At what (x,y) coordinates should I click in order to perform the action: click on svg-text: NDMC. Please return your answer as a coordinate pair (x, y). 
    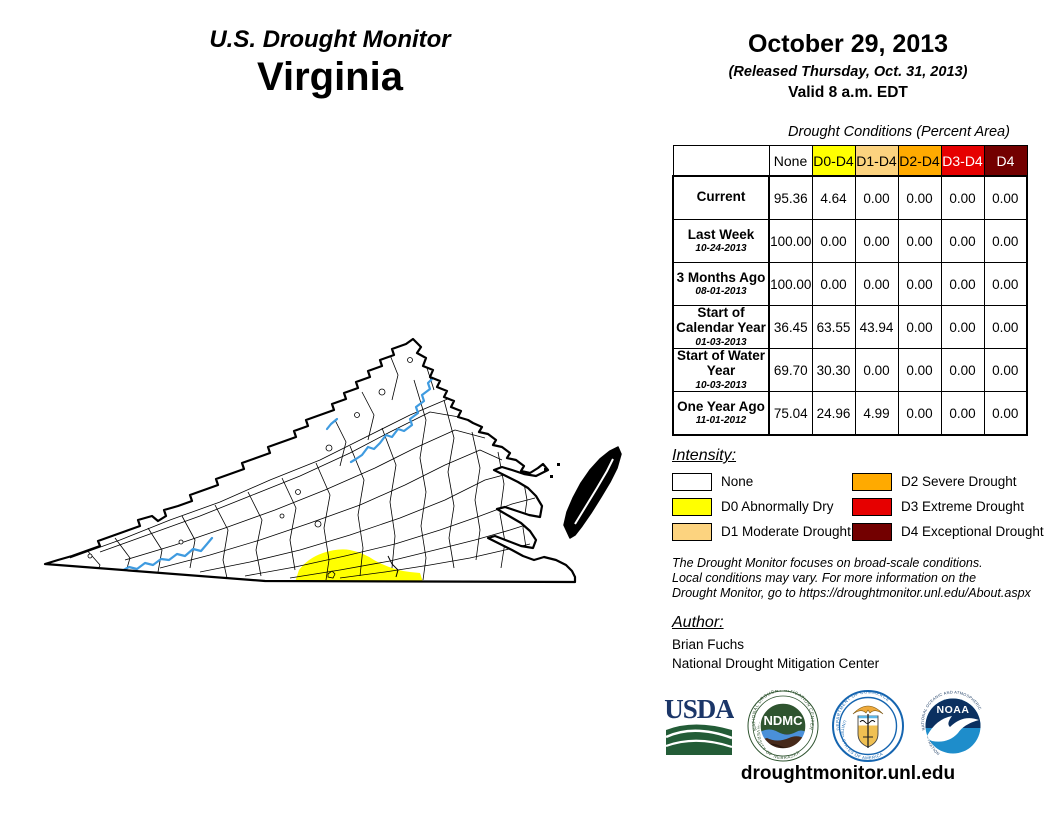
    Looking at the image, I should click on (784, 720).